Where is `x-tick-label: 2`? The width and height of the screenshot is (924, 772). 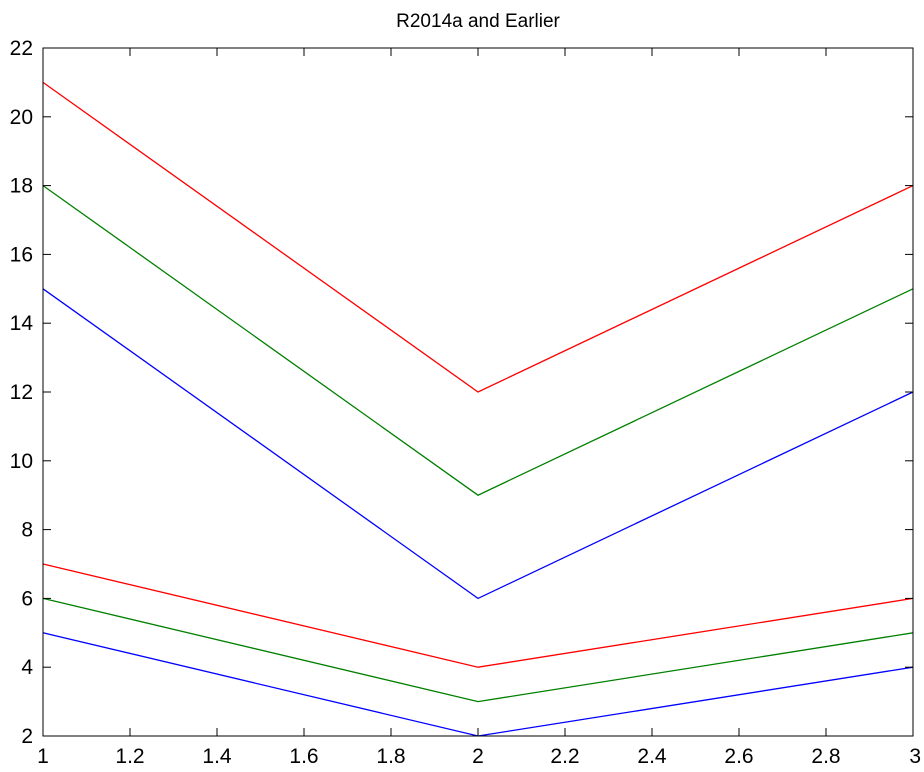
x-tick-label: 2 is located at coordinates (478, 756).